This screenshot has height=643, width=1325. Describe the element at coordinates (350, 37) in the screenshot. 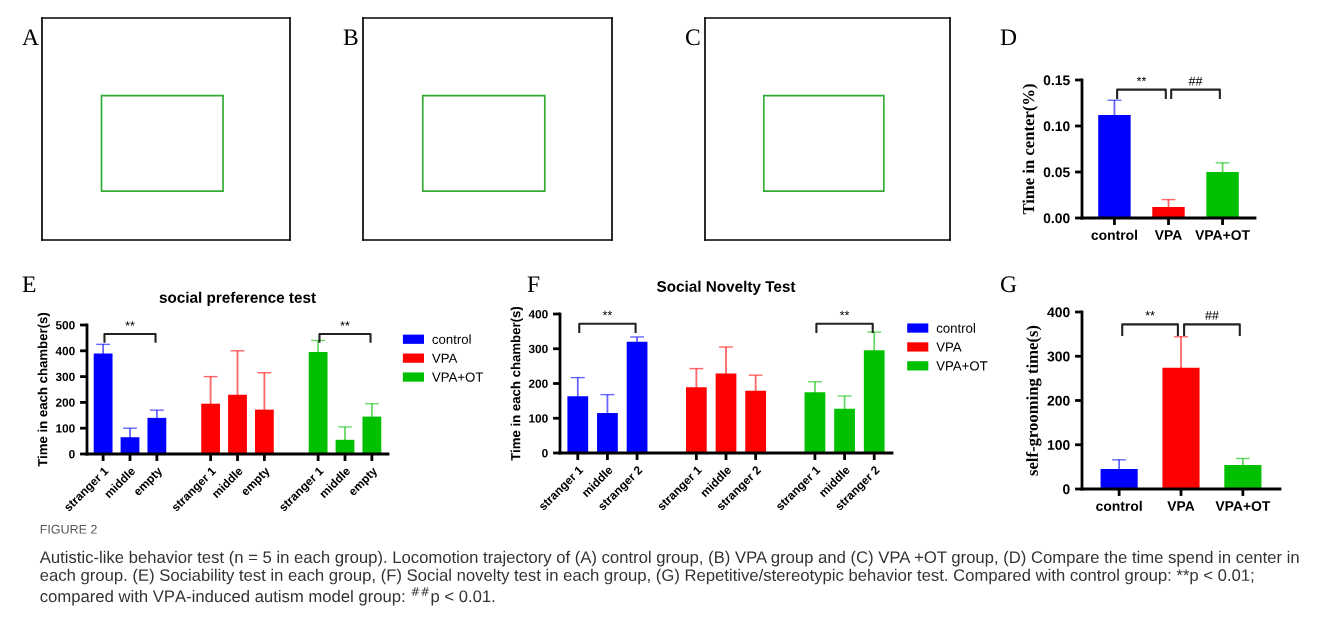

I see `text: B` at that location.